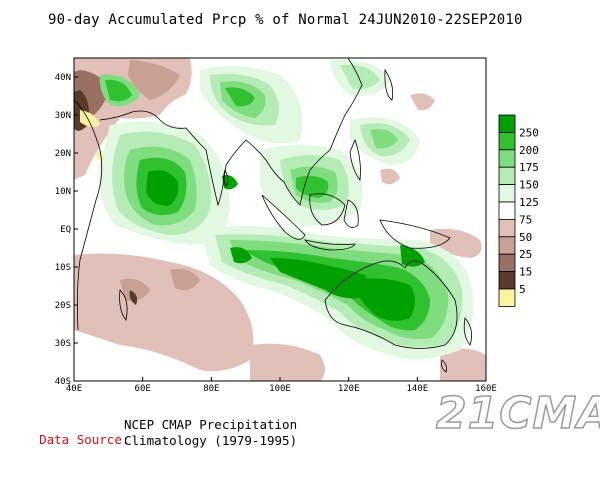  What do you see at coordinates (63, 116) in the screenshot?
I see `lat-tick-label: 30N` at bounding box center [63, 116].